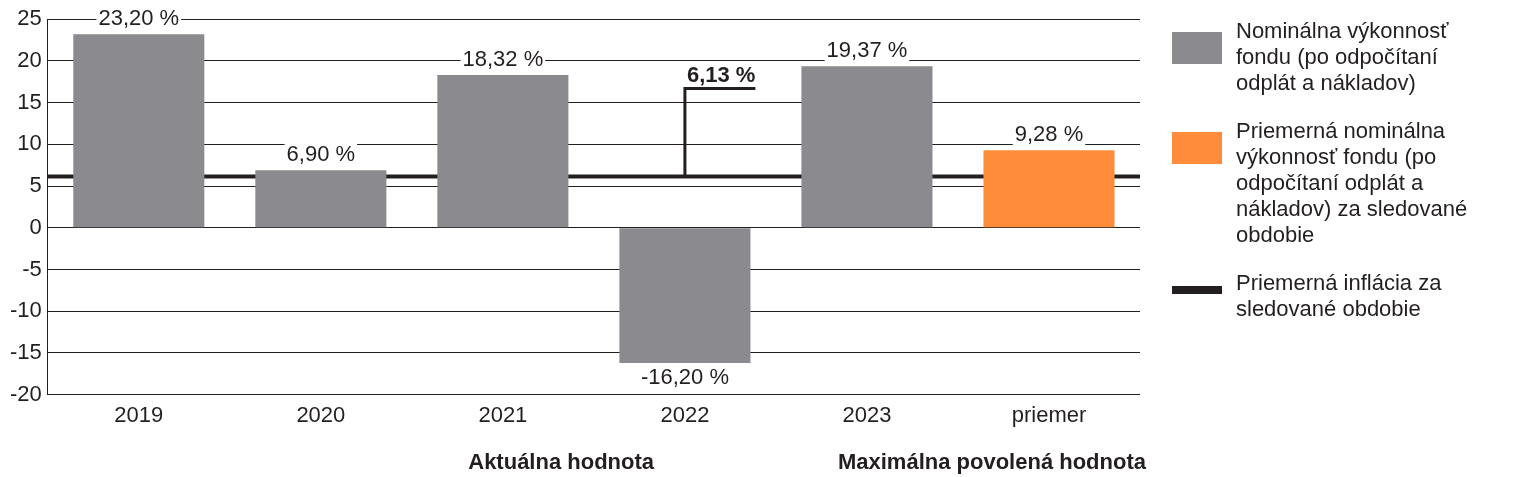 This screenshot has height=477, width=1515. What do you see at coordinates (1049, 414) in the screenshot?
I see `x-tick-label: priemer` at bounding box center [1049, 414].